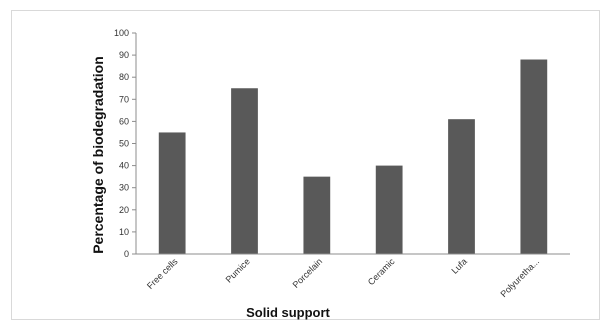 The height and width of the screenshot is (326, 605). What do you see at coordinates (124, 188) in the screenshot?
I see `y-tick-label: 30` at bounding box center [124, 188].